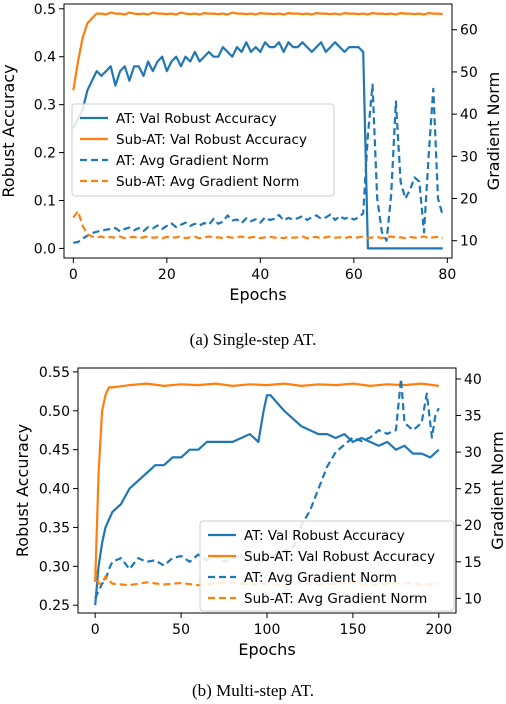  What do you see at coordinates (54, 567) in the screenshot?
I see `y-tick-label: 0.30` at bounding box center [54, 567].